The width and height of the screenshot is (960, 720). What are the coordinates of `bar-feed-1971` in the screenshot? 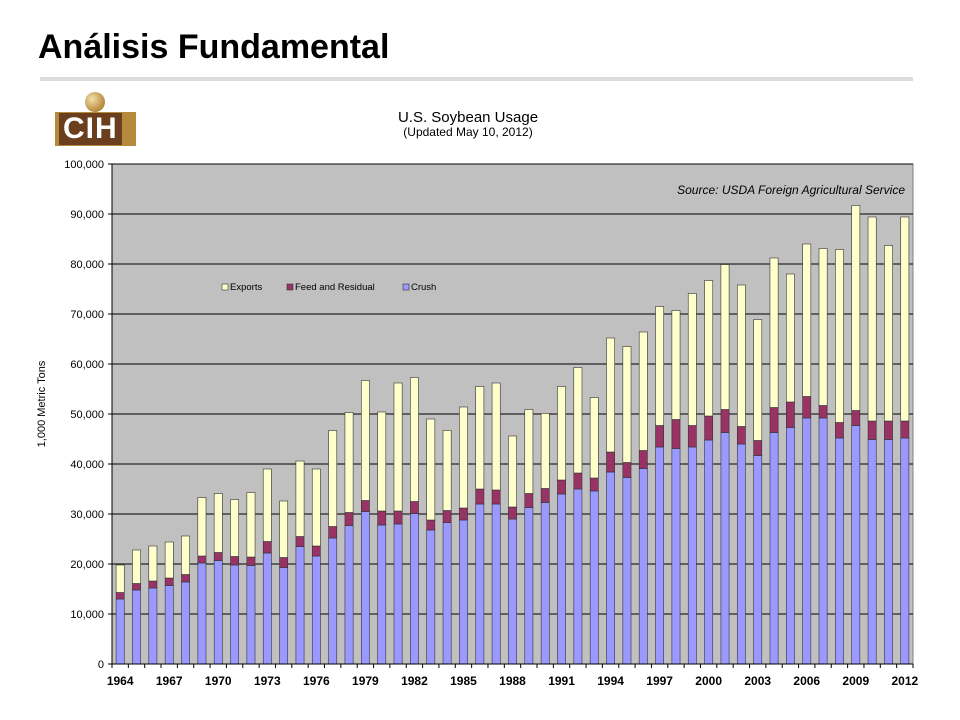 It's located at (234, 561).